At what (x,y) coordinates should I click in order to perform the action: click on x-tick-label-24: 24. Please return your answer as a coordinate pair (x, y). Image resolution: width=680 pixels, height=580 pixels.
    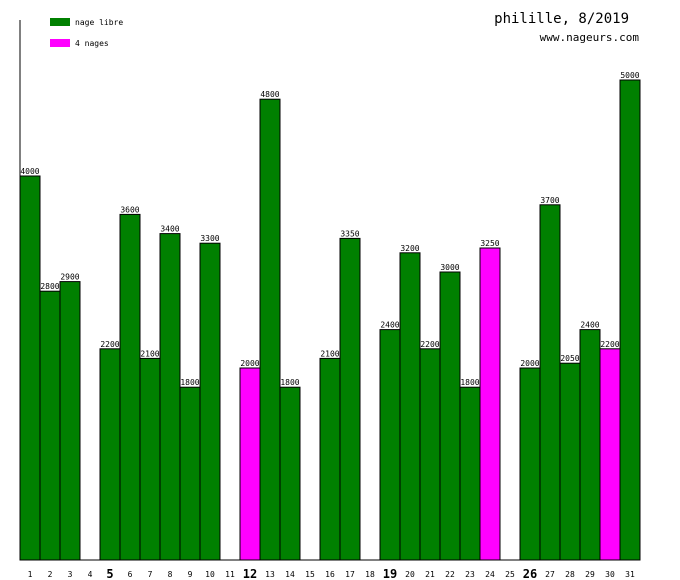
    Looking at the image, I should click on (490, 574).